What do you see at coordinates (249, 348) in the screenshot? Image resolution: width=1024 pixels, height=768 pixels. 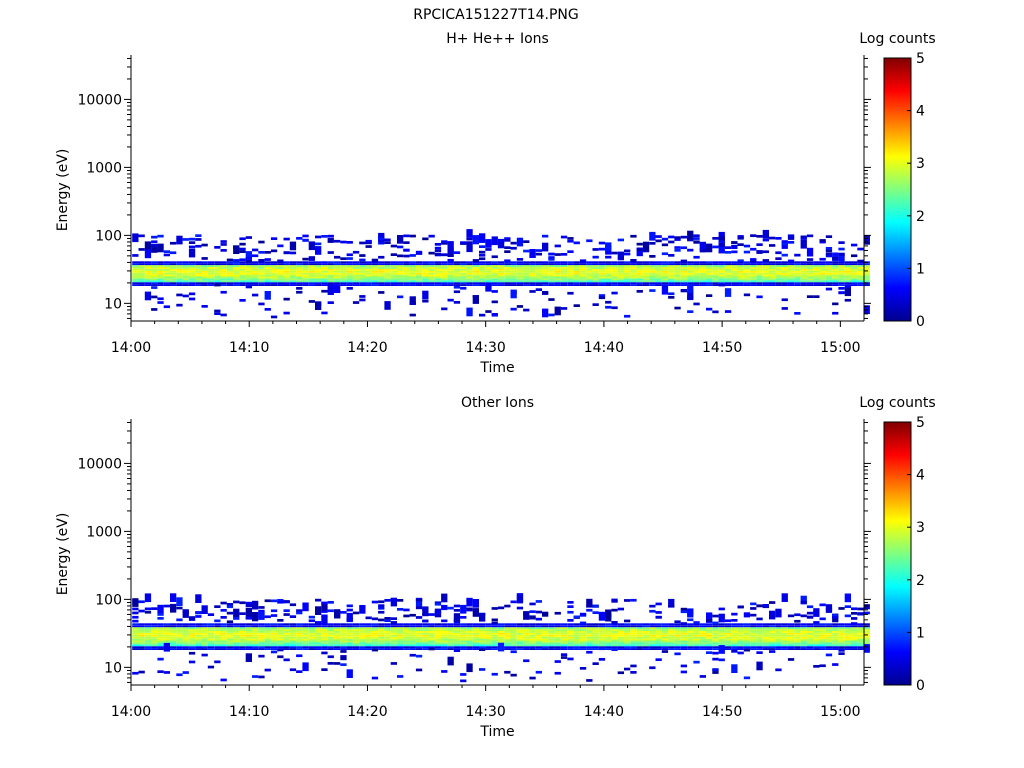 I see `x-tick-label: 14:10` at bounding box center [249, 348].